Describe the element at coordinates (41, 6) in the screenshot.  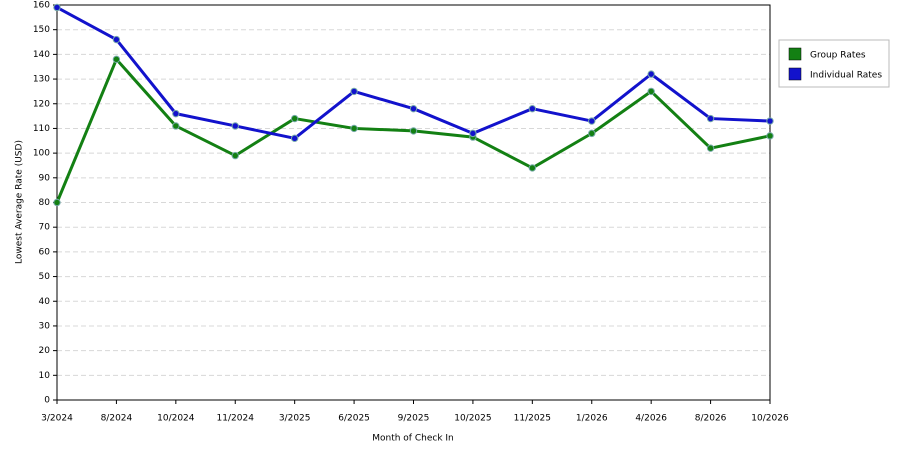
I see `y-tick-label: 160` at that location.